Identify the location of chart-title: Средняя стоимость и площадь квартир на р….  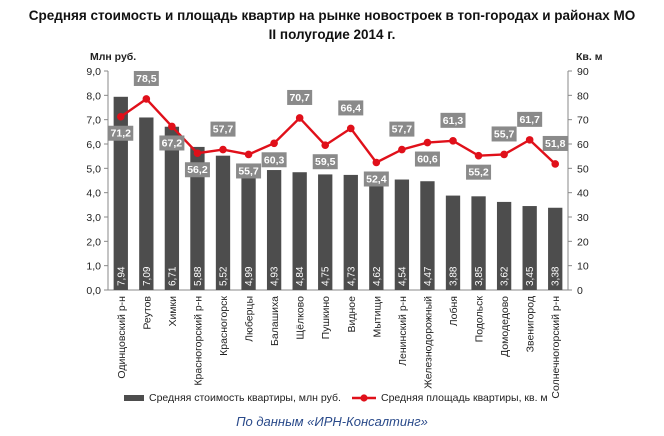
(332, 25).